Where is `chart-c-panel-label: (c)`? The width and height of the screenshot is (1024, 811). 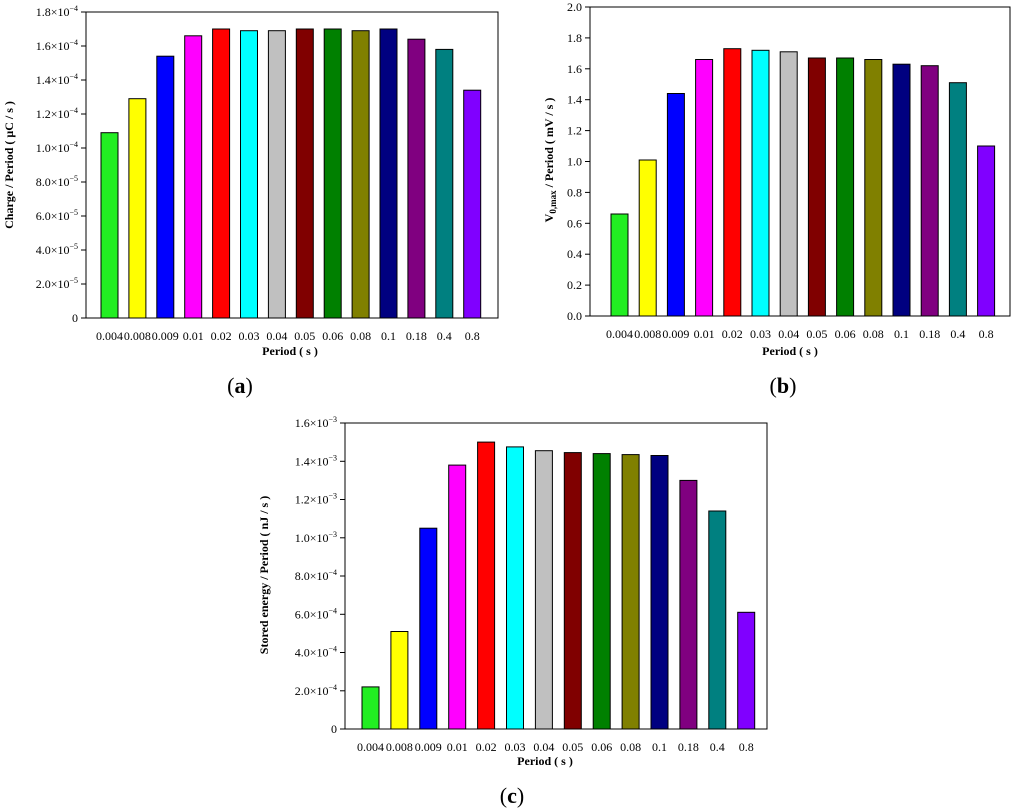
chart-c-panel-label: (c) is located at coordinates (512, 795).